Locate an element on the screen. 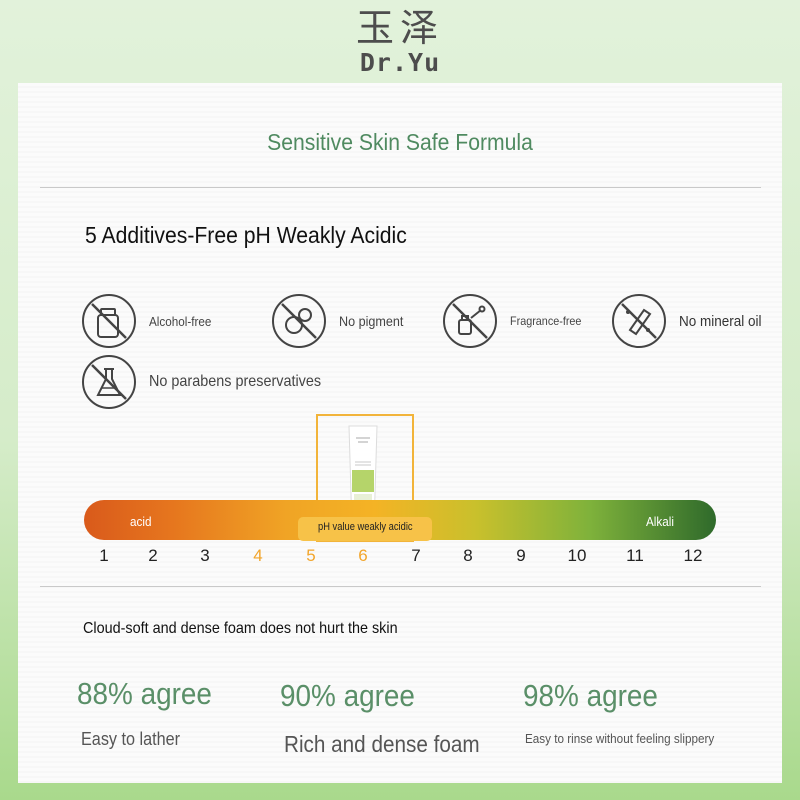 The height and width of the screenshot is (800, 800). stat-label: Rich and dense foam is located at coordinates (382, 744).